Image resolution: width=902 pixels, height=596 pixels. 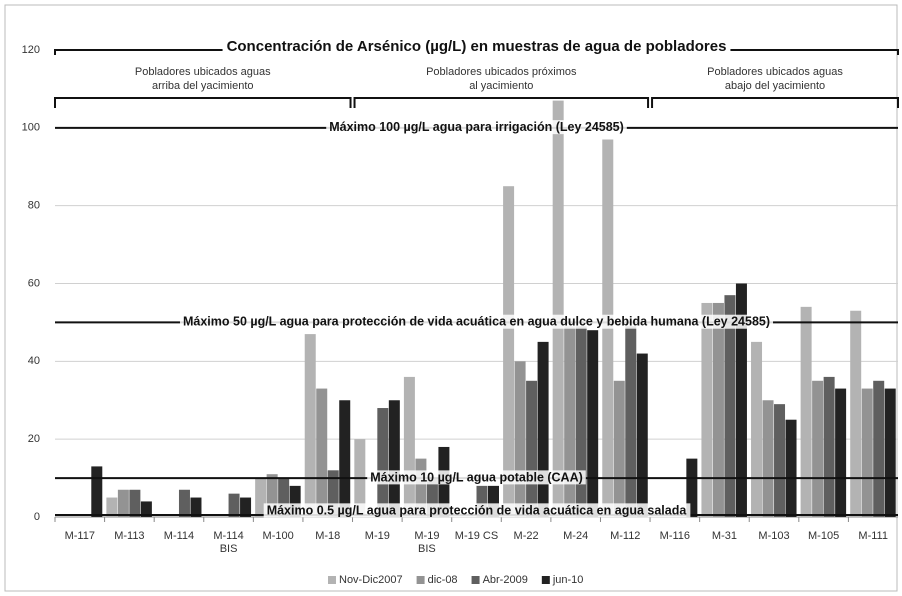 I want to click on x-tick-label: M-117, so click(x=80, y=536).